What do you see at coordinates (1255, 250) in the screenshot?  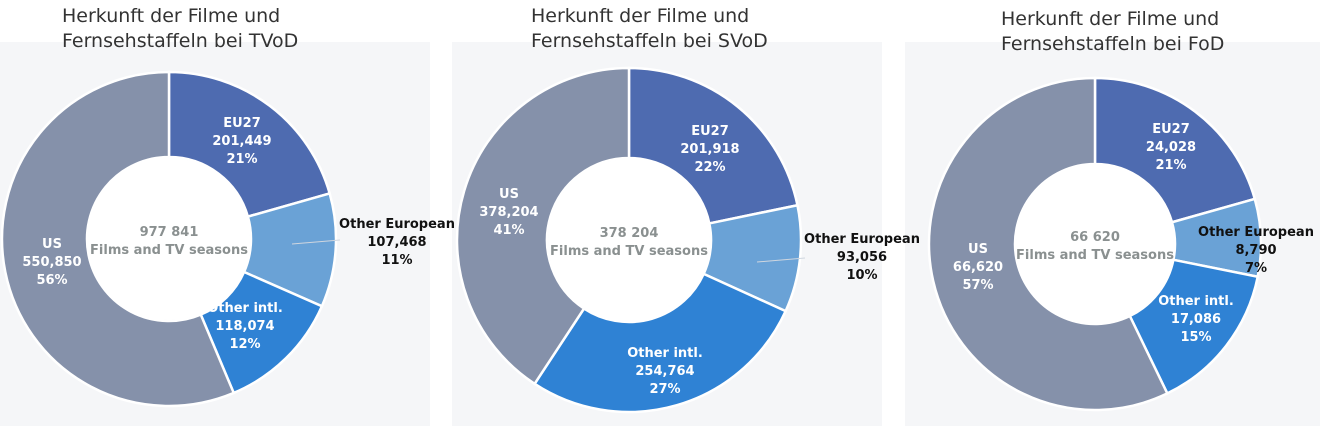 I see `data-label-other-european-value: 8,790` at bounding box center [1255, 250].